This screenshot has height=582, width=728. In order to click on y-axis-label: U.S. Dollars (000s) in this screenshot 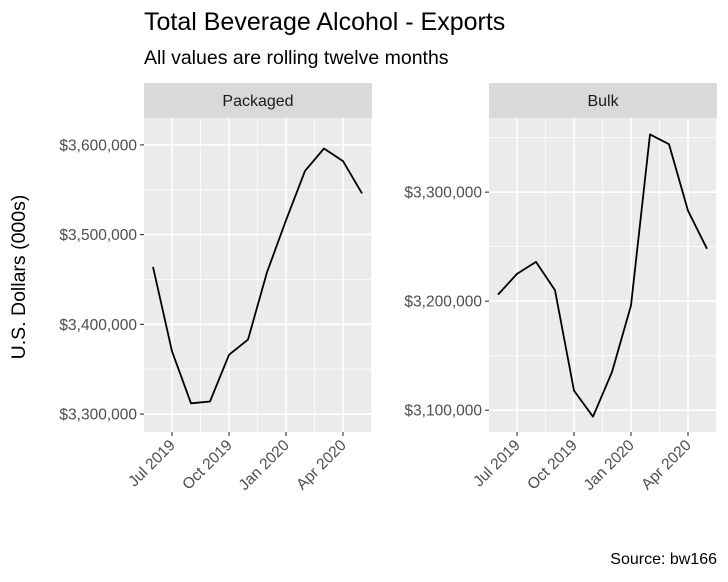, I will do `click(19, 277)`.